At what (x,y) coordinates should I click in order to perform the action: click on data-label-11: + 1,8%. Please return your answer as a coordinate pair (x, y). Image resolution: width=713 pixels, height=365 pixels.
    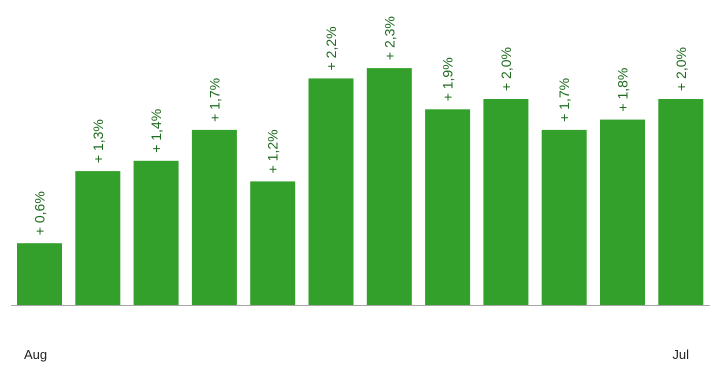
    Looking at the image, I should click on (623, 90).